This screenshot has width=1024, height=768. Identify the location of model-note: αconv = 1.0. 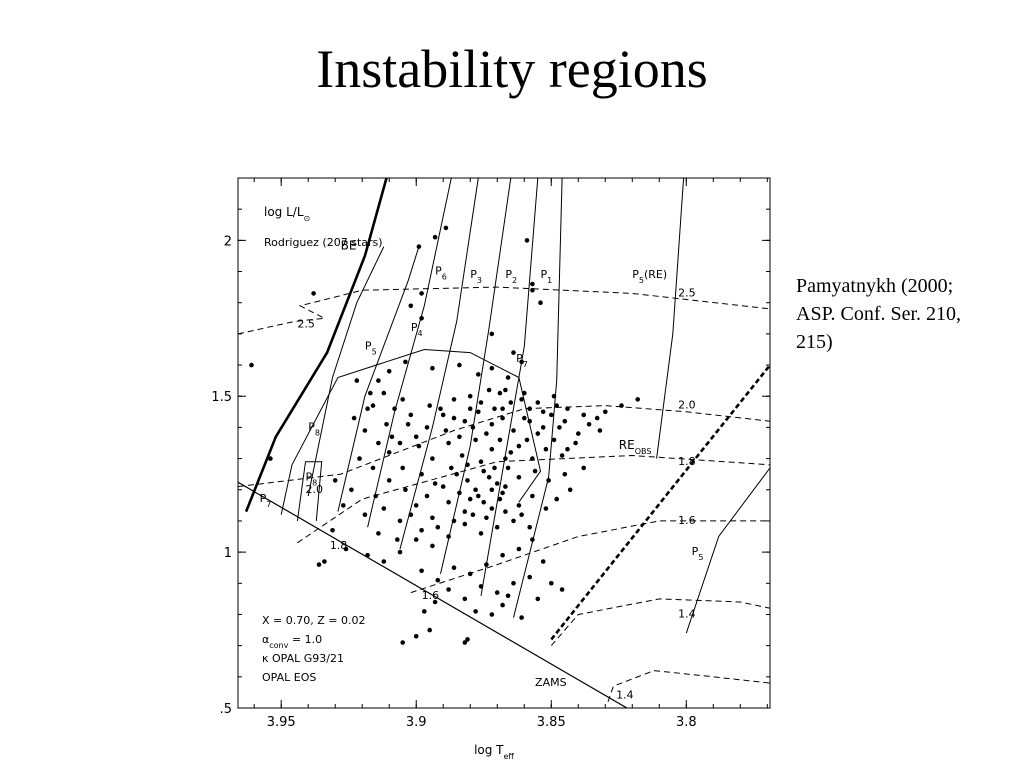
(292, 641).